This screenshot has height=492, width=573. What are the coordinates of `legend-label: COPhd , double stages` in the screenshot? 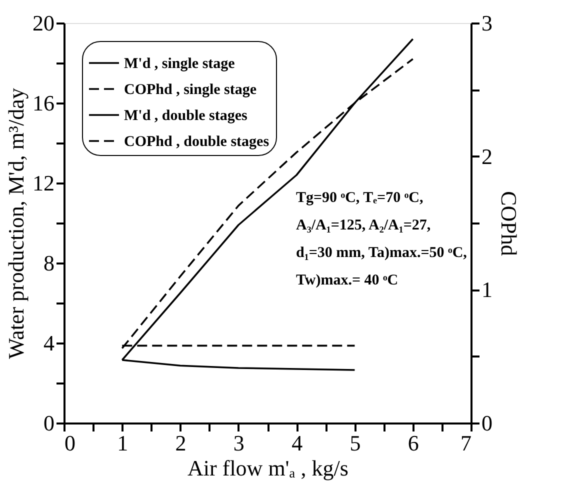 It's located at (197, 142).